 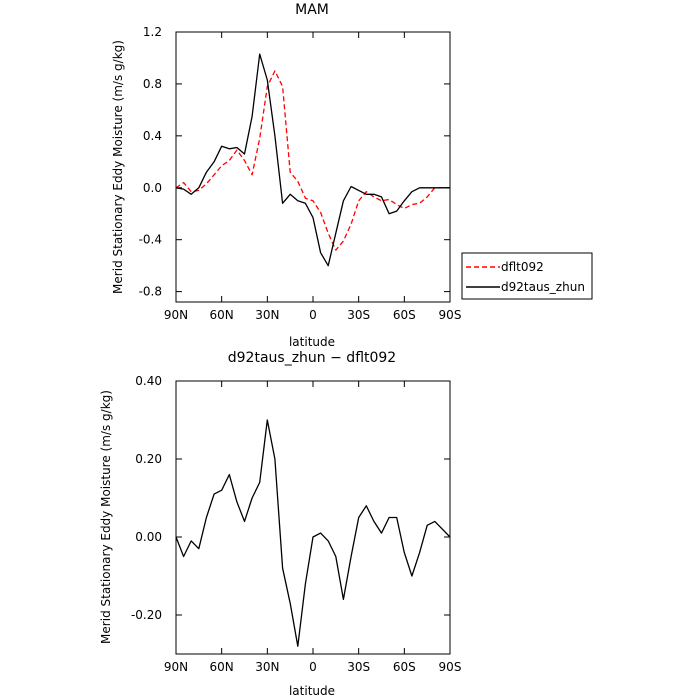 What do you see at coordinates (150, 292) in the screenshot?
I see `top-y-tick-label: -0.8` at bounding box center [150, 292].